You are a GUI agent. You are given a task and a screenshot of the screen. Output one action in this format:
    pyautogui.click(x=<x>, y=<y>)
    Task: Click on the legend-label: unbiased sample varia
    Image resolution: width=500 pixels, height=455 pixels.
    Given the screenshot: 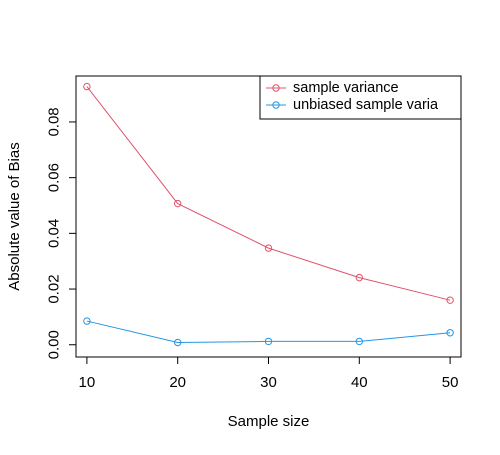 What is the action you would take?
    pyautogui.click(x=366, y=105)
    